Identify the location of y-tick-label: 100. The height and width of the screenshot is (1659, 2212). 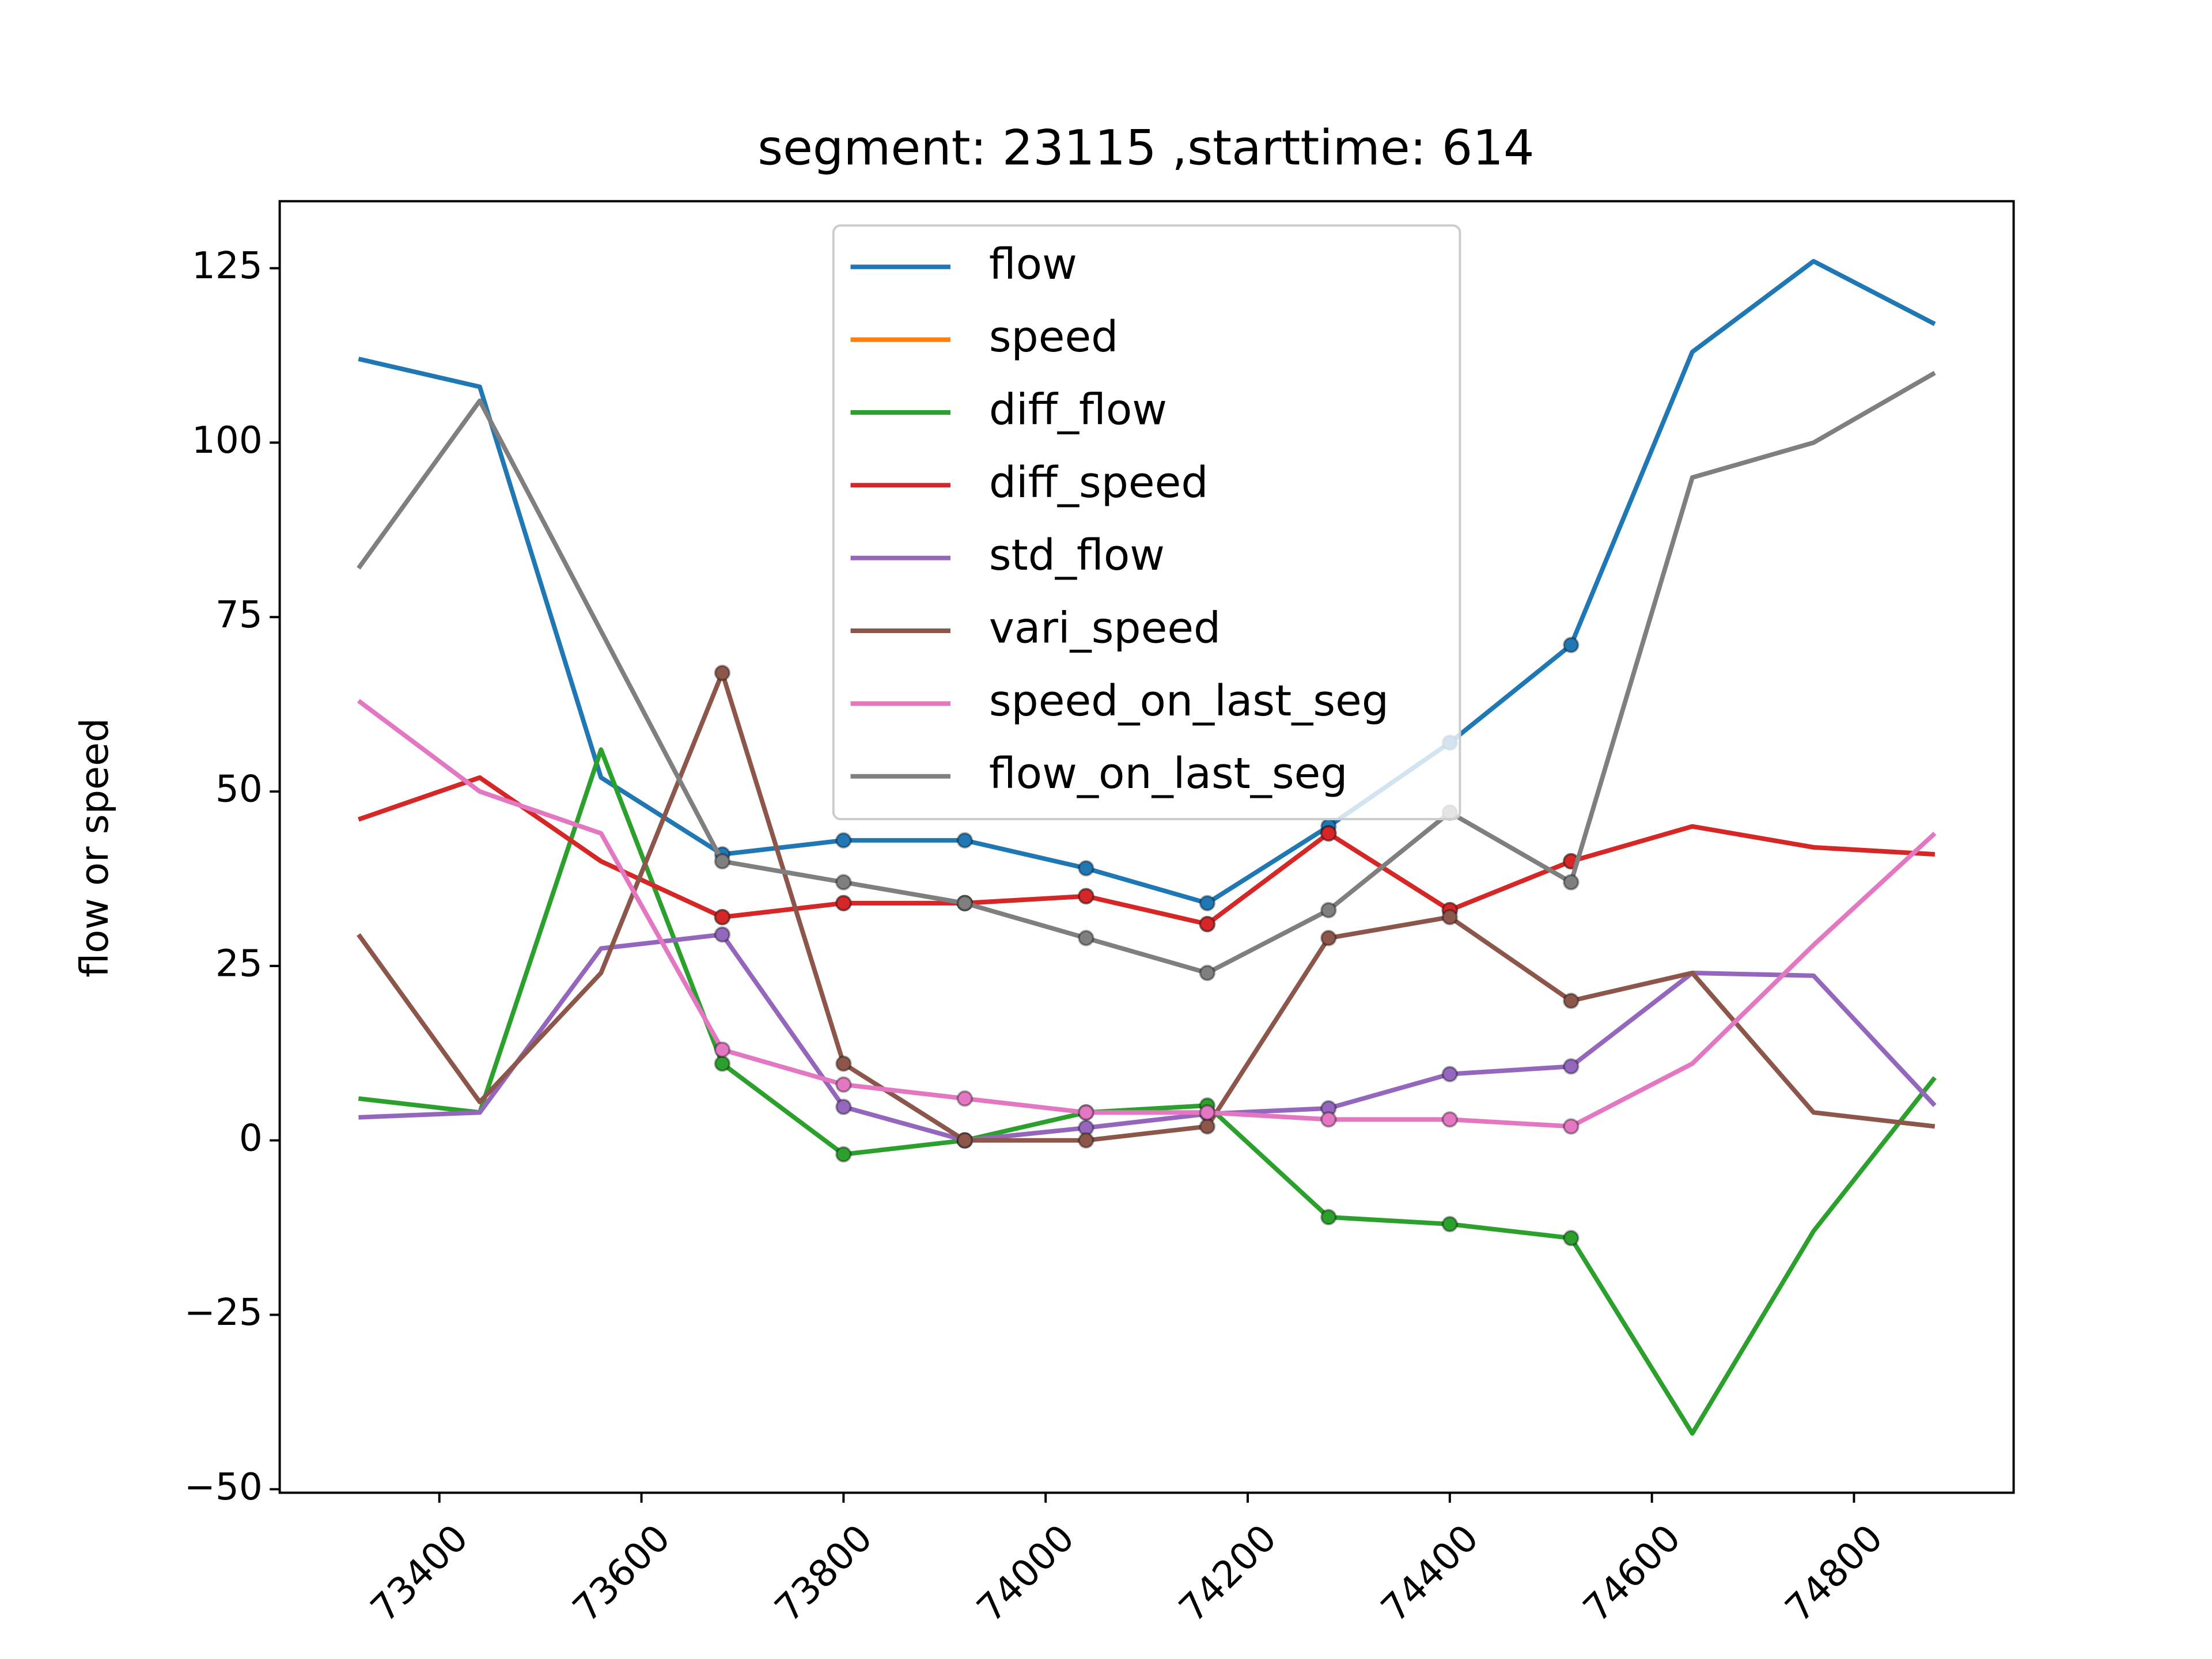
(227, 440).